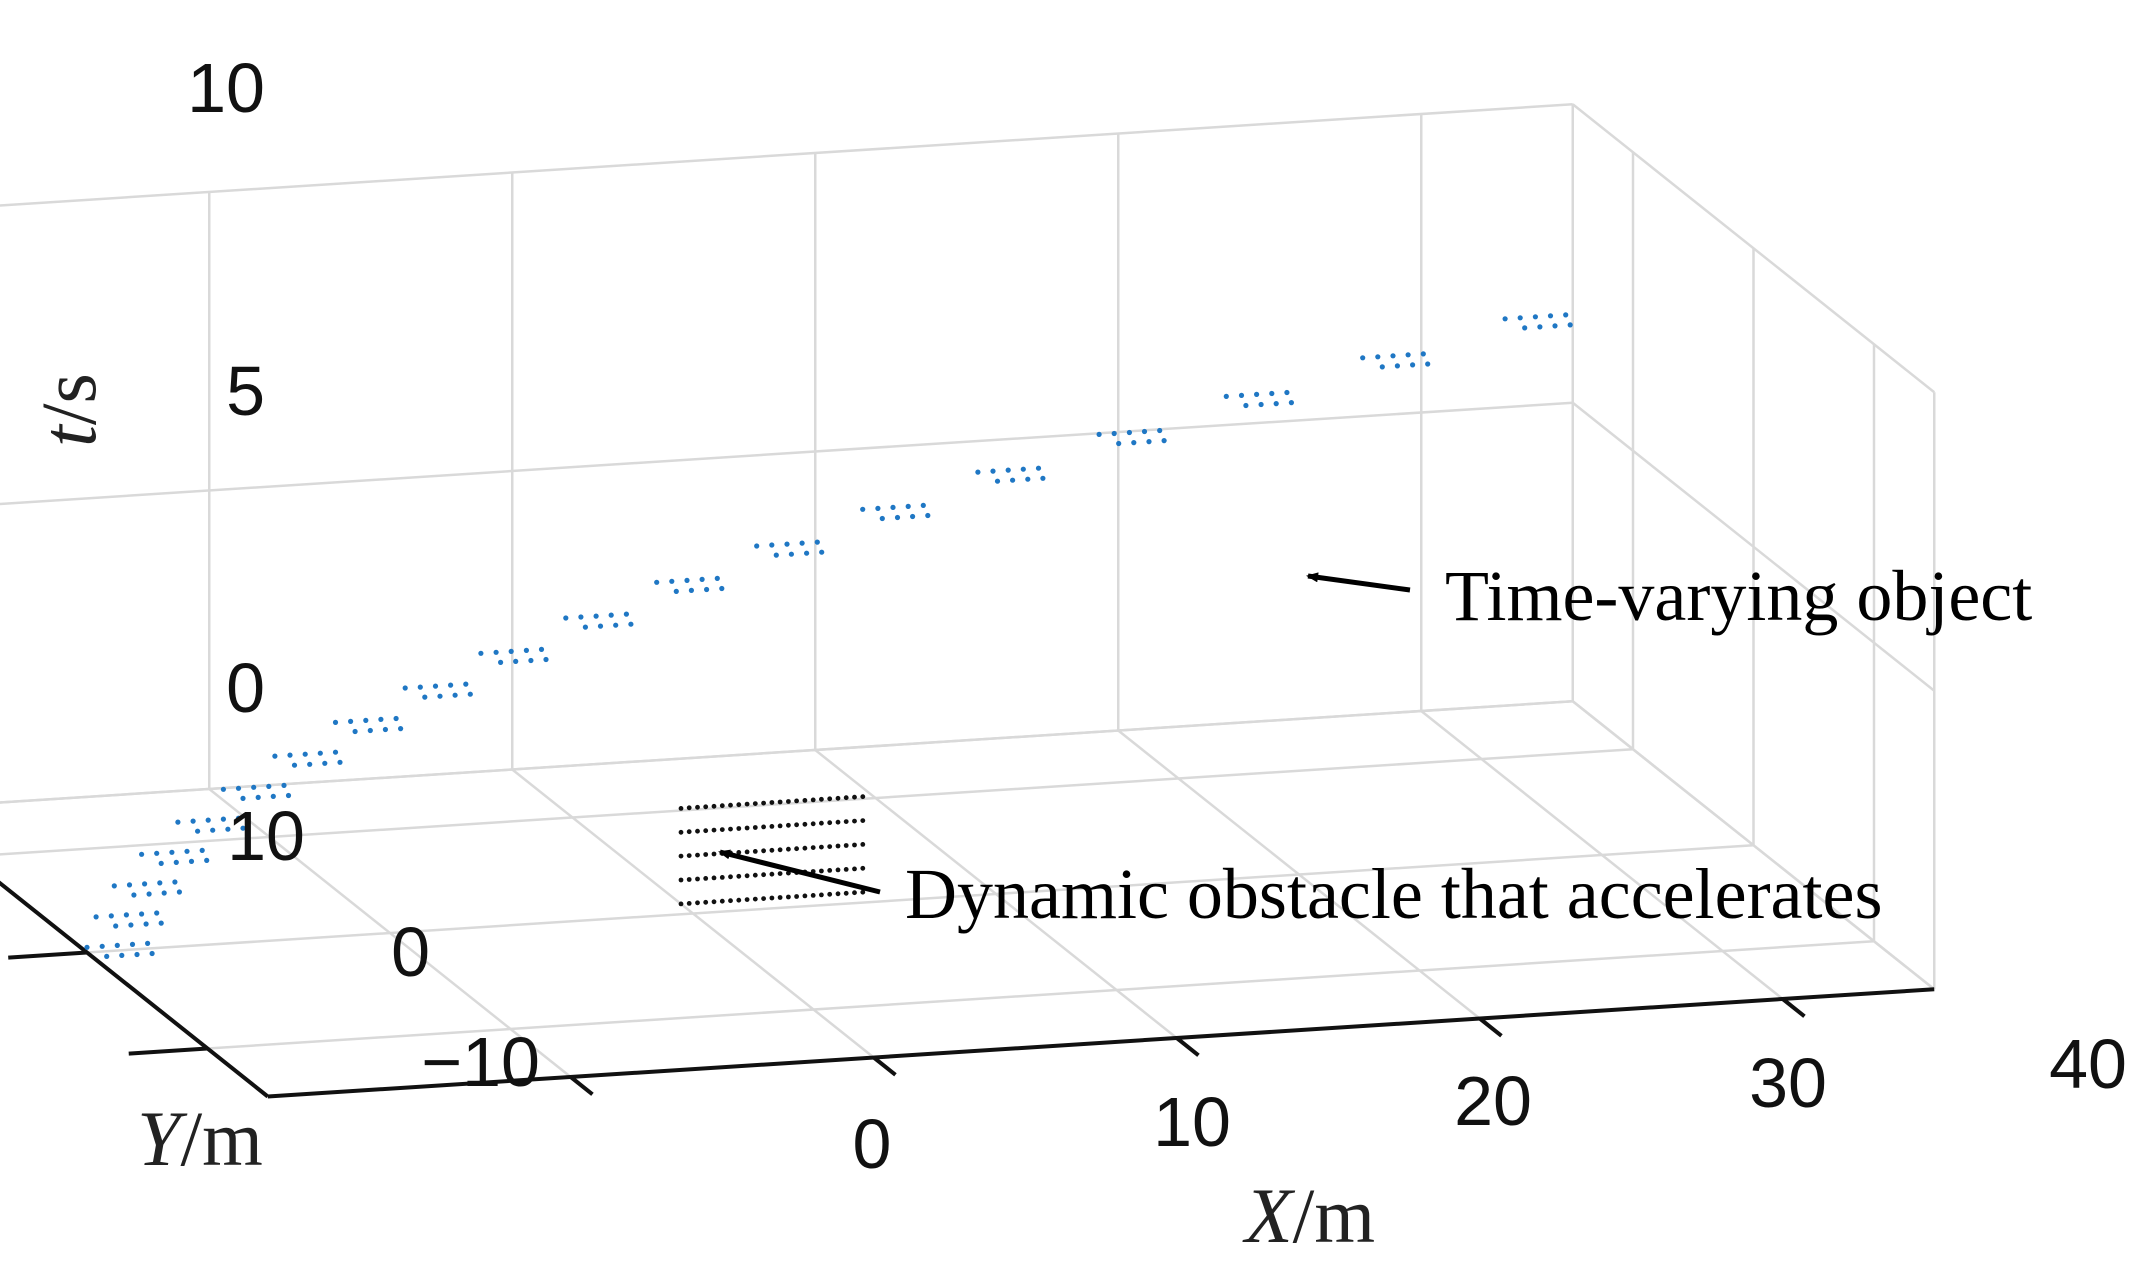  Describe the element at coordinates (1101, 1043) in the screenshot. I see `x-axis-line` at that location.